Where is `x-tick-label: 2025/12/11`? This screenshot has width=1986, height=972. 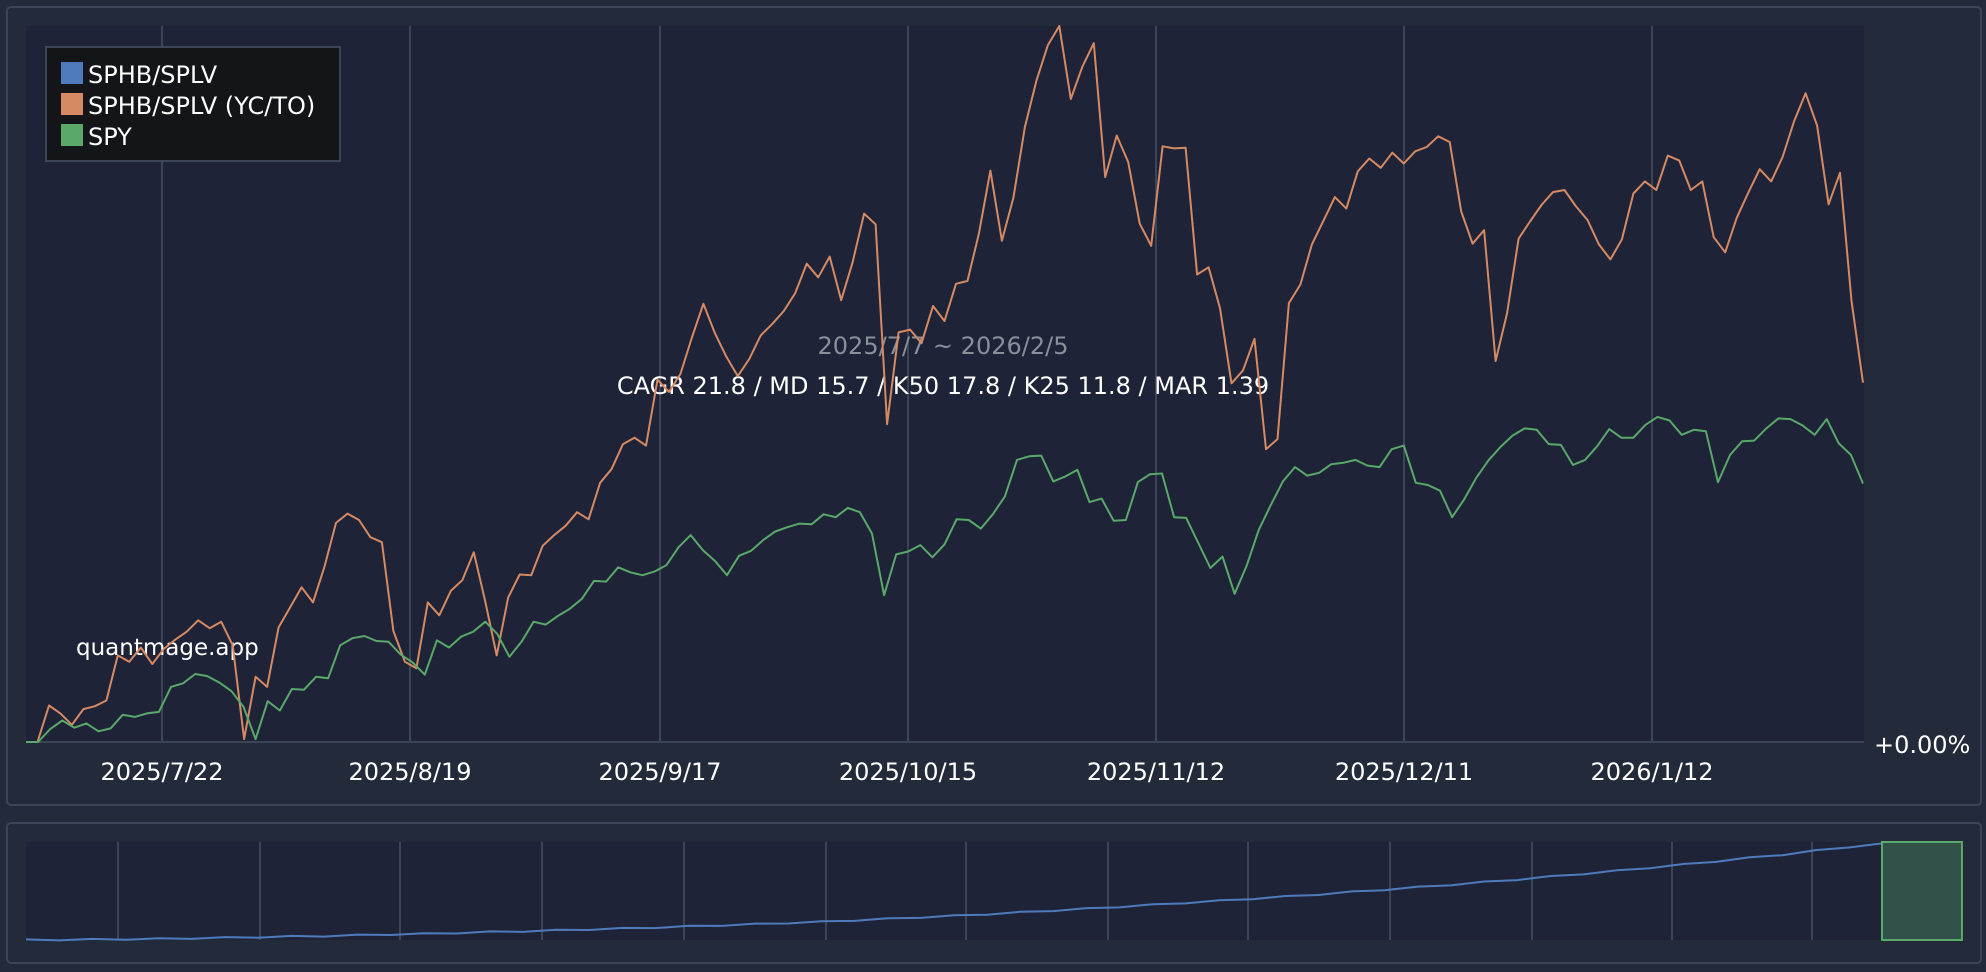 x-tick-label: 2025/12/11 is located at coordinates (1404, 772).